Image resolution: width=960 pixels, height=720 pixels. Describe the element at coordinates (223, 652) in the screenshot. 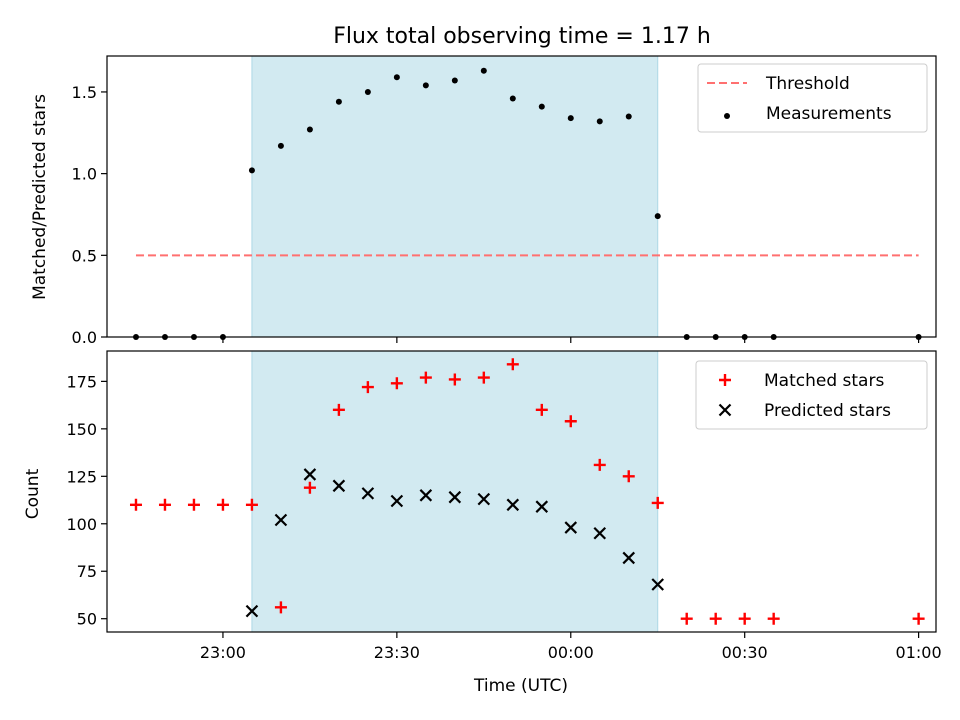

I see `x-tick-label: 23:00` at that location.